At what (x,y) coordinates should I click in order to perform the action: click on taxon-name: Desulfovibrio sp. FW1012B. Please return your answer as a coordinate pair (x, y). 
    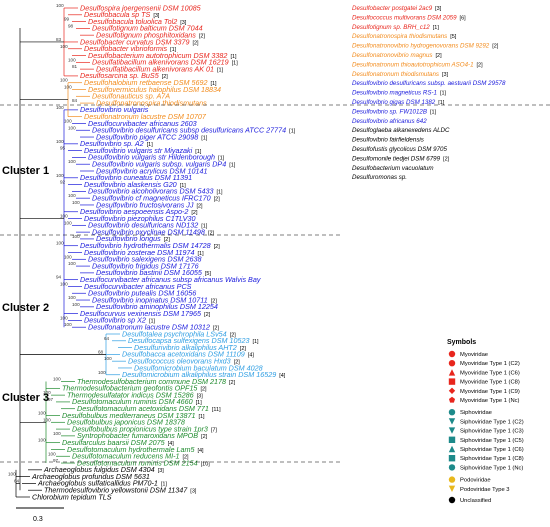
    Looking at the image, I should click on (389, 111).